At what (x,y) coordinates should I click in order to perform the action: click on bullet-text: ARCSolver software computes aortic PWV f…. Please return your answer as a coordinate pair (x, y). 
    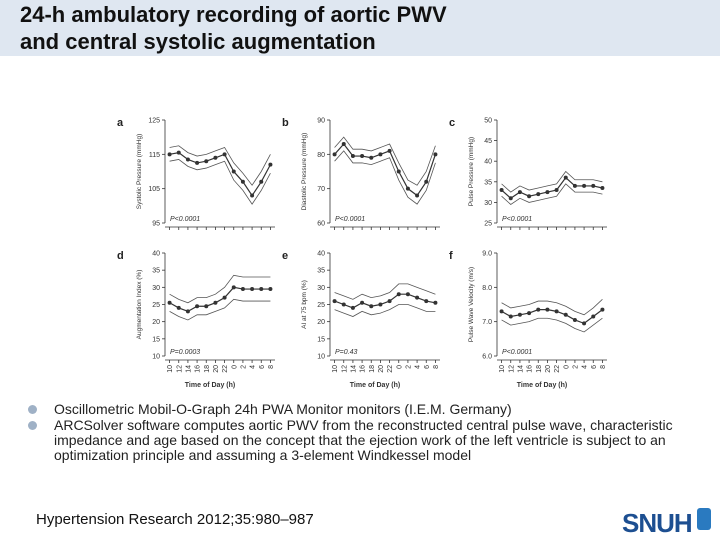
    Looking at the image, I should click on (363, 440).